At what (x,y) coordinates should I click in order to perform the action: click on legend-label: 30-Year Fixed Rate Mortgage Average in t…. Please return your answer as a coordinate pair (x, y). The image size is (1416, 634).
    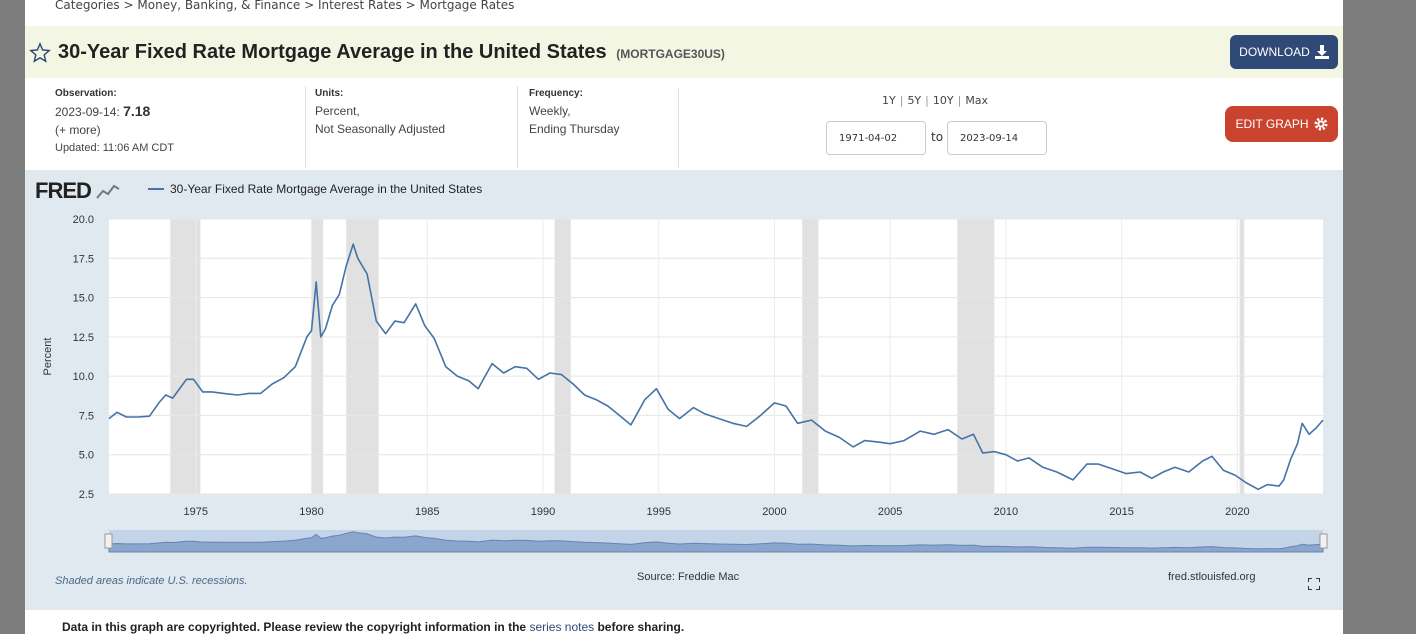
    Looking at the image, I should click on (326, 189).